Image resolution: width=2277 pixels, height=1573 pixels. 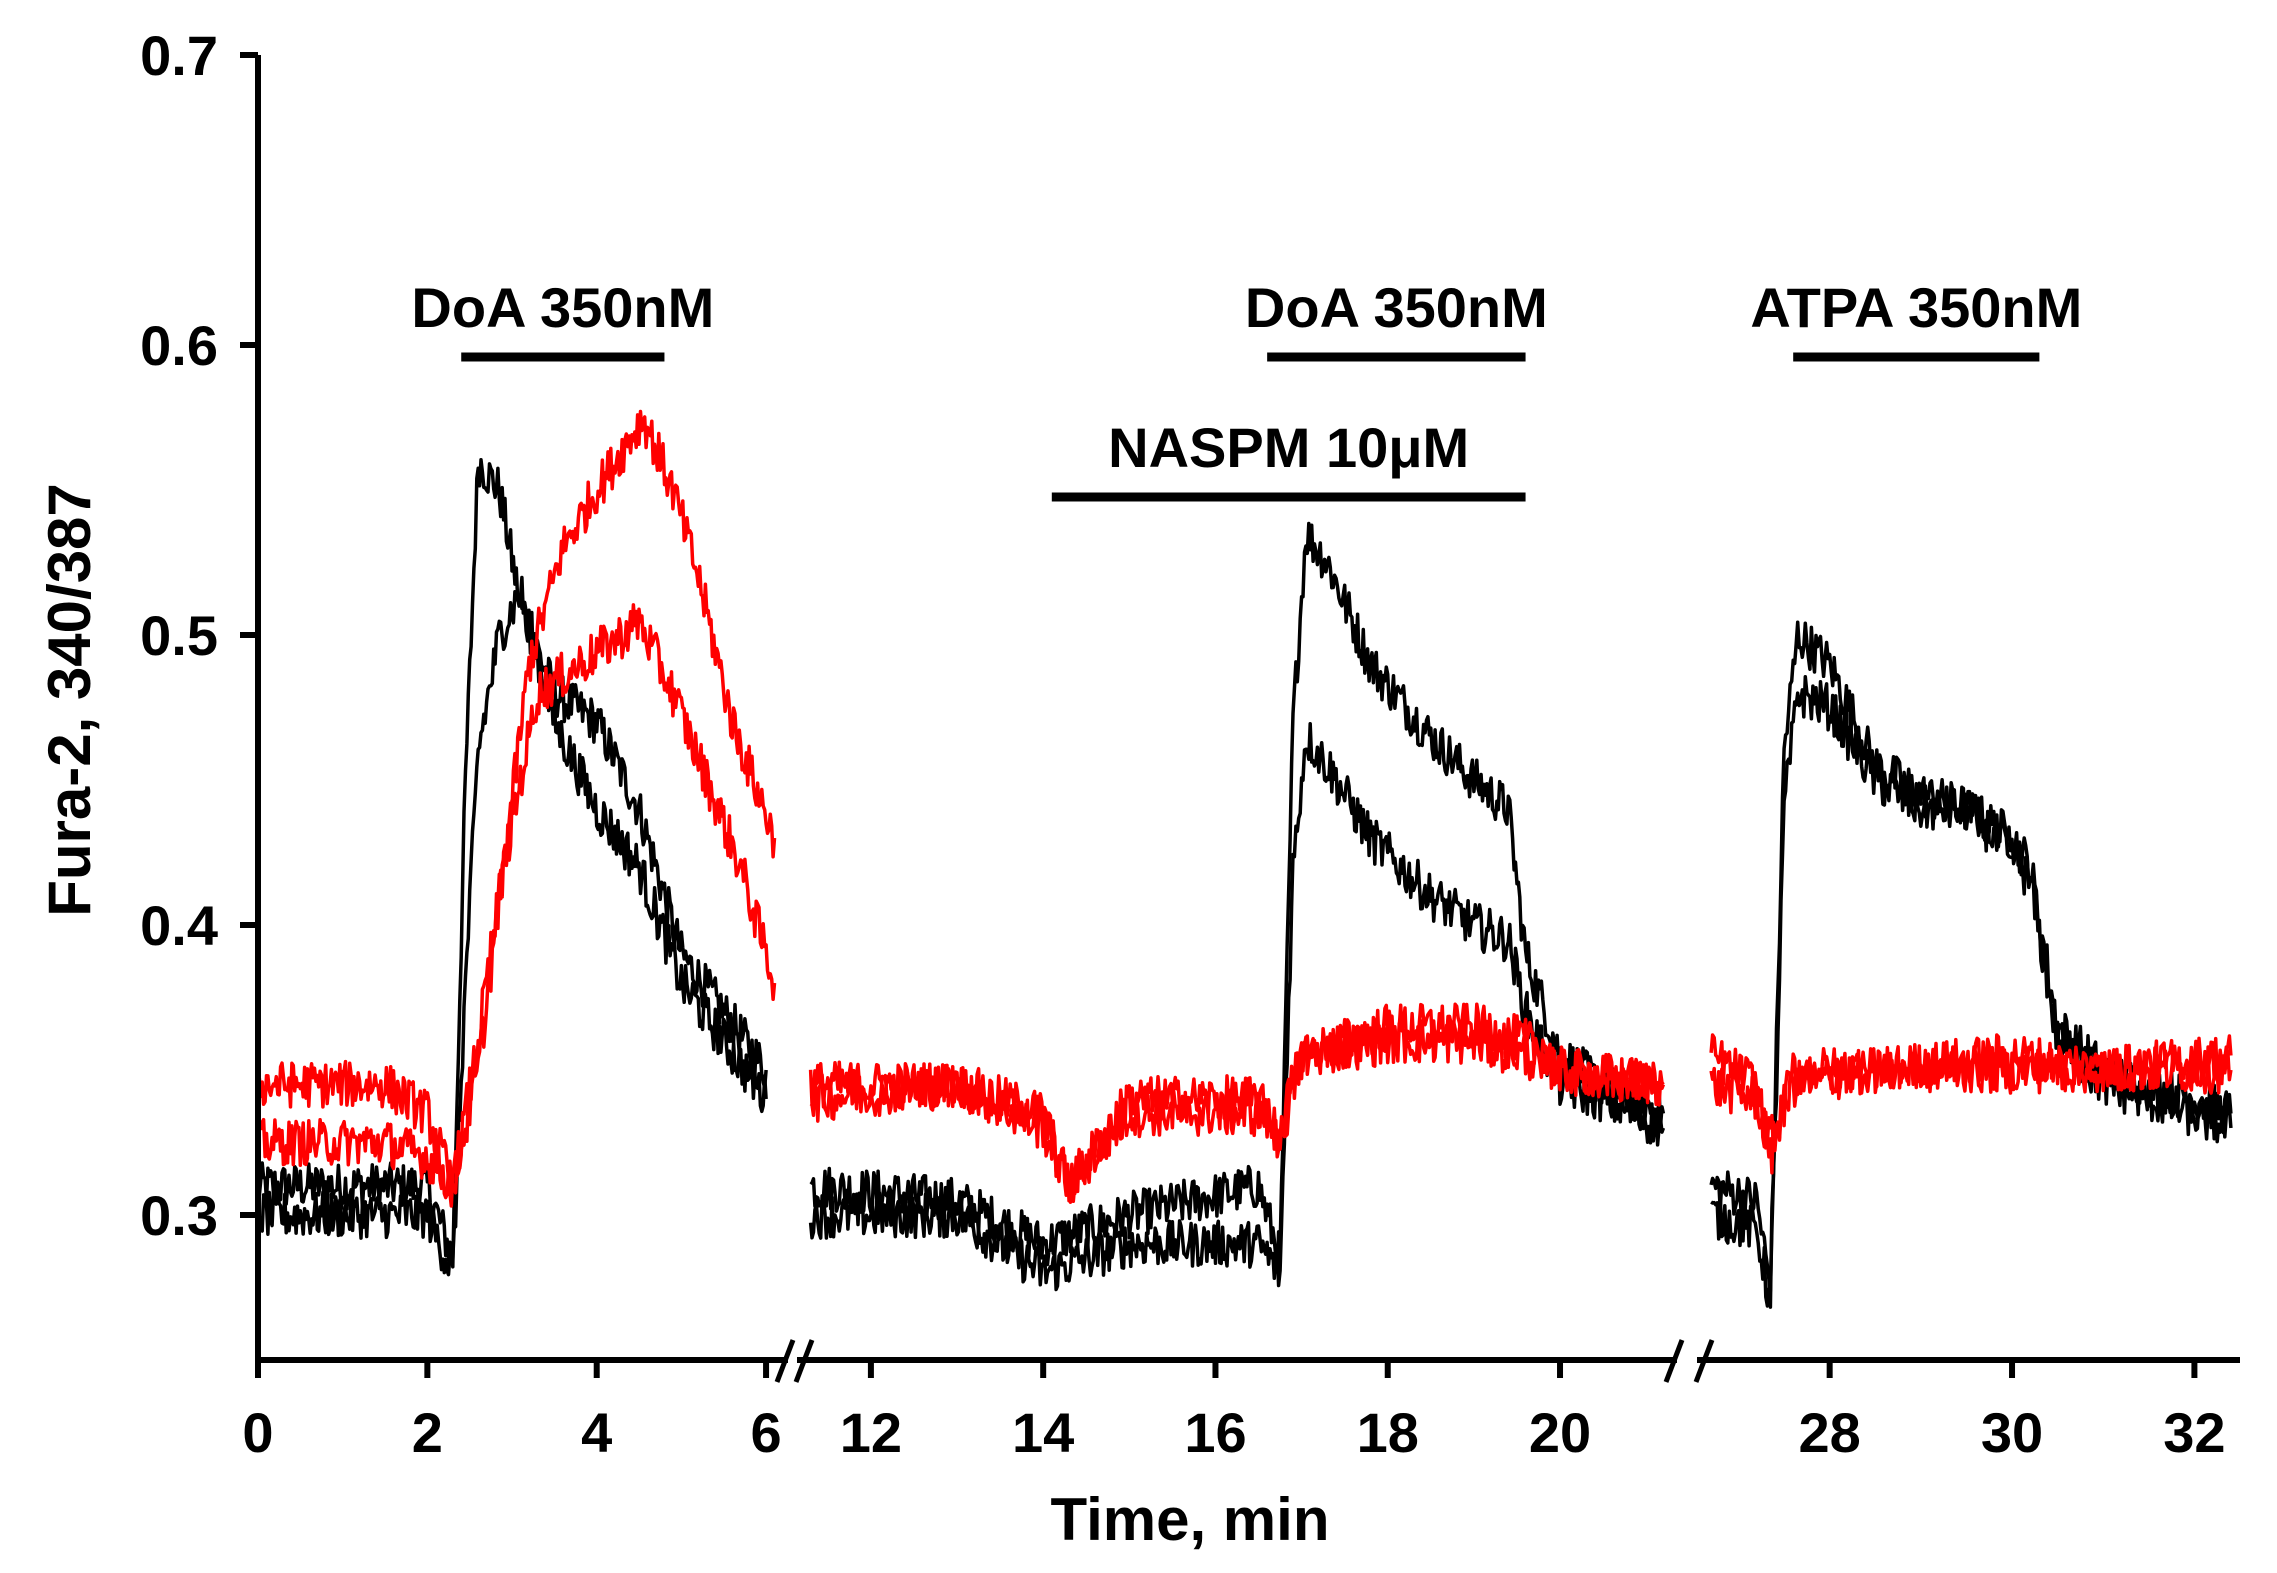 What do you see at coordinates (765, 1432) in the screenshot?
I see `x-tick-label: 6` at bounding box center [765, 1432].